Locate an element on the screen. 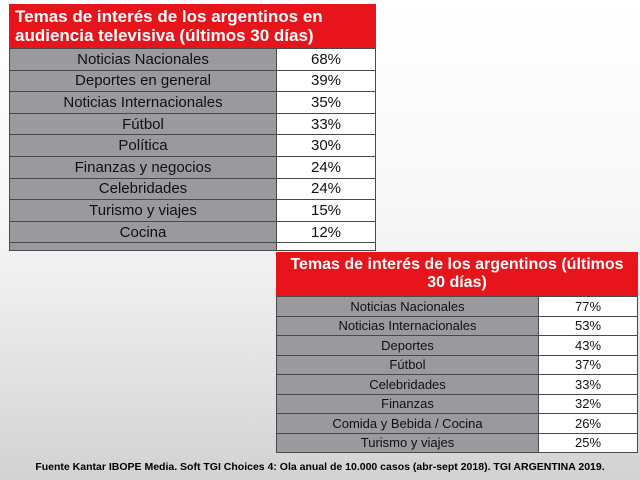 This screenshot has width=640, height=480. table-row: Noticias Nacionales 68% is located at coordinates (192, 59).